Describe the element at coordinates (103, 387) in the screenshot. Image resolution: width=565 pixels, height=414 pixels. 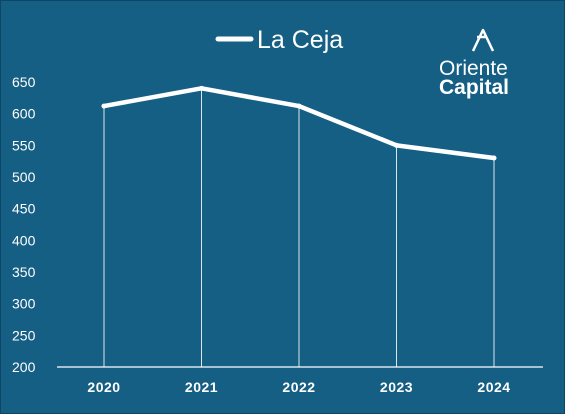
I see `x-tick-label: 2020` at that location.